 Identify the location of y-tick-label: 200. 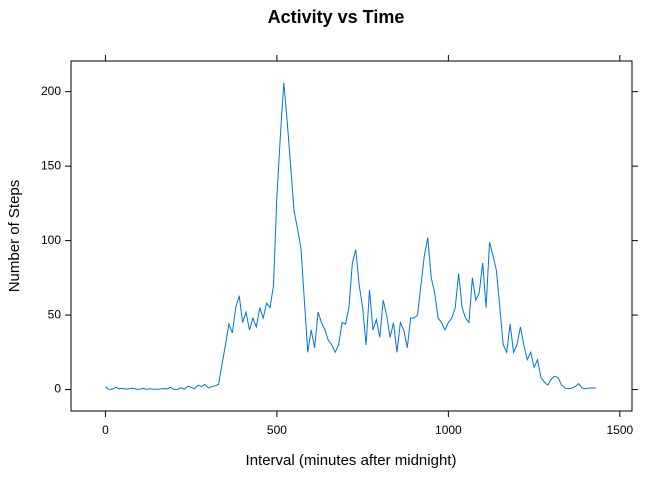
(51, 91).